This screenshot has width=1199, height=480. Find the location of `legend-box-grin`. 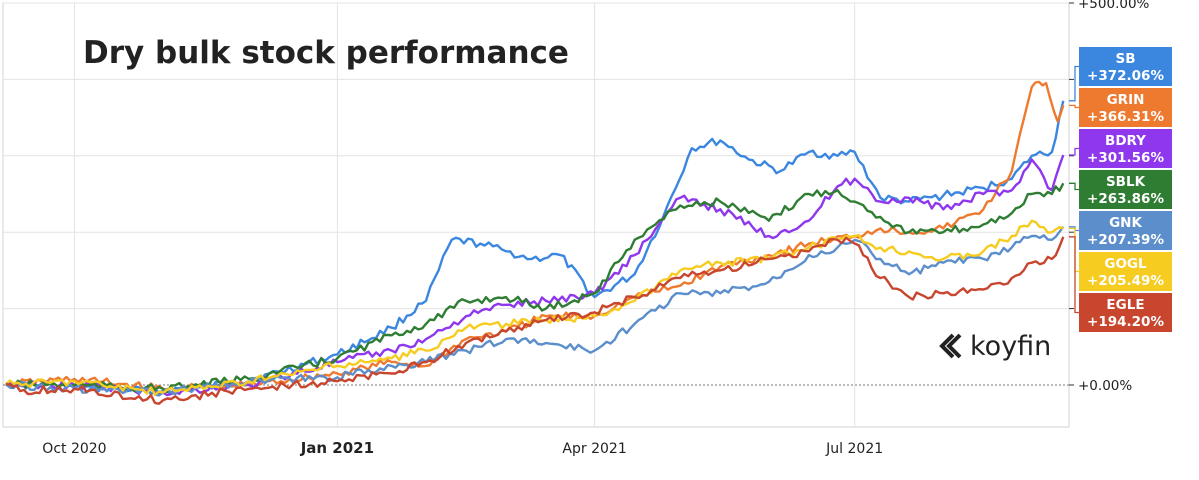

legend-box-grin is located at coordinates (1125, 107).